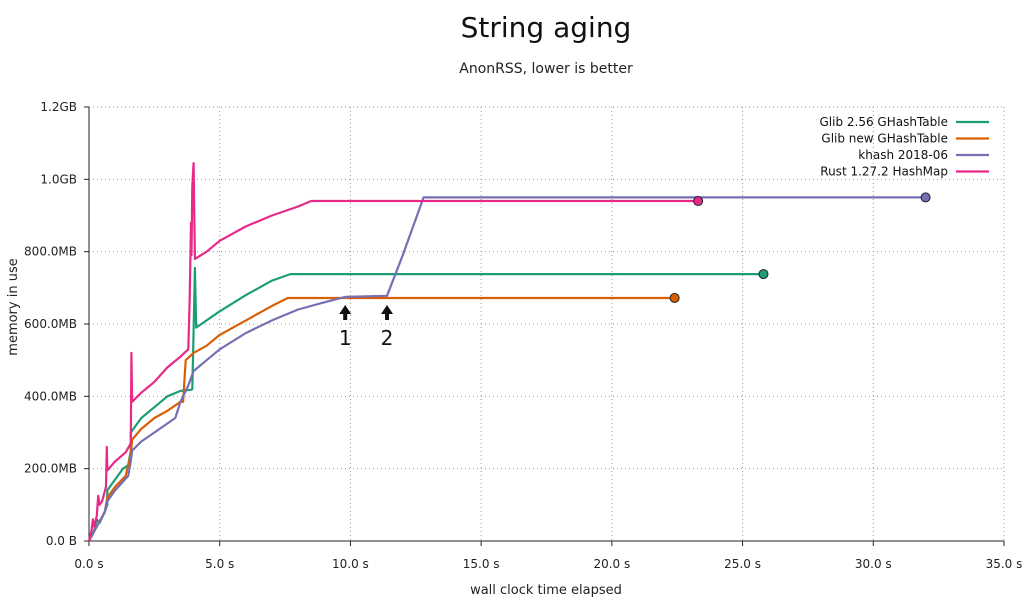 The height and width of the screenshot is (600, 1024). What do you see at coordinates (742, 564) in the screenshot?
I see `x-tick-label-5: 25.0 s` at bounding box center [742, 564].